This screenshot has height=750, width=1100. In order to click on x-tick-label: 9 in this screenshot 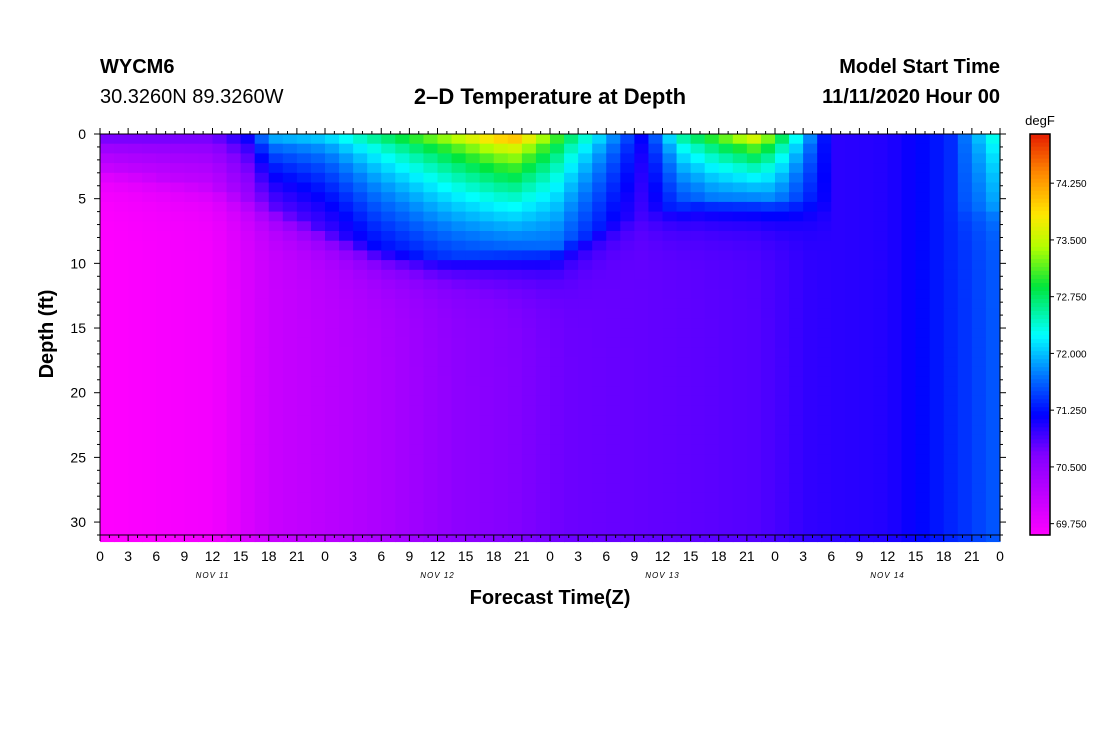, I will do `click(859, 556)`.